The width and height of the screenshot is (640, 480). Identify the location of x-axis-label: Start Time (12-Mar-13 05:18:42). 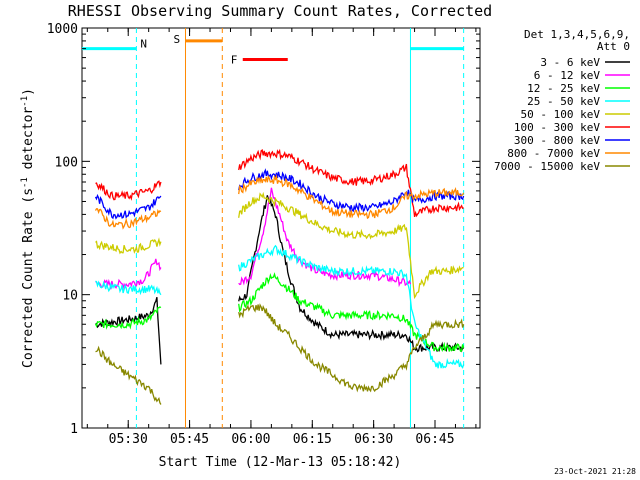
(280, 462).